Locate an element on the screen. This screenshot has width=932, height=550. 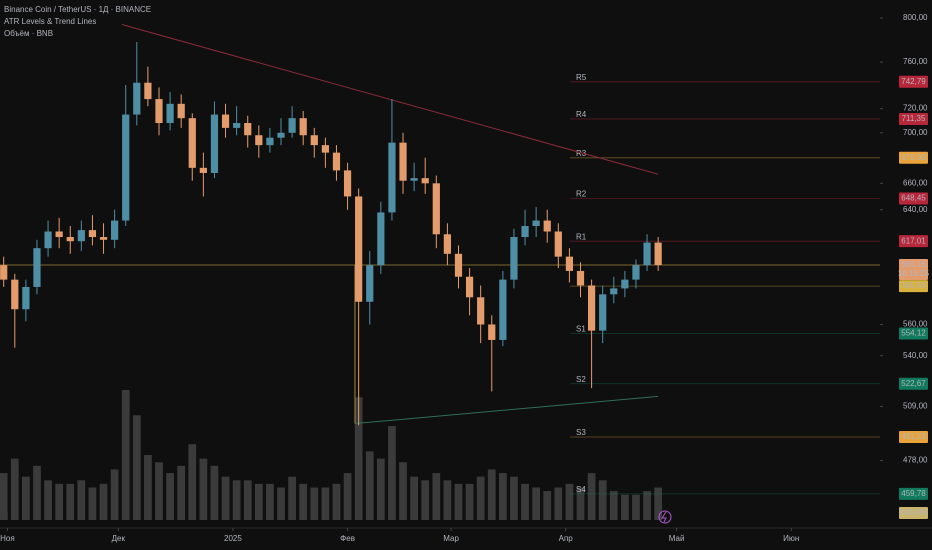
level-name: R3 is located at coordinates (581, 153).